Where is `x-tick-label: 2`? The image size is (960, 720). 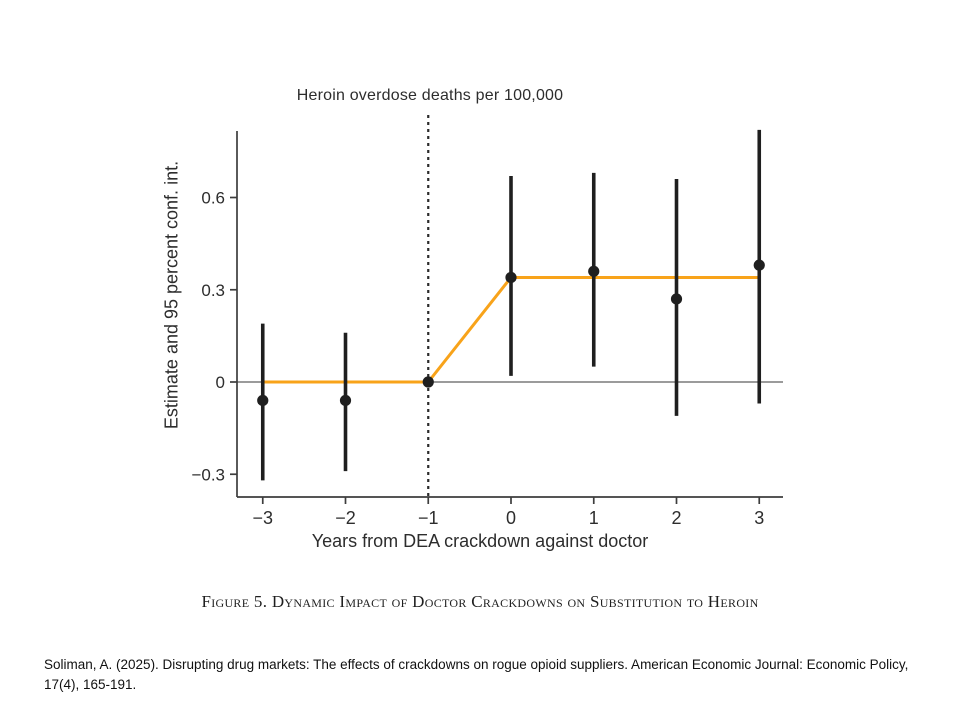 x-tick-label: 2 is located at coordinates (676, 518).